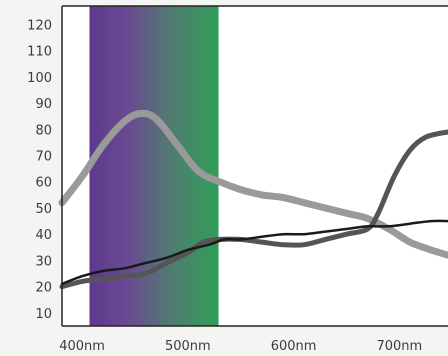 The image size is (448, 356). What do you see at coordinates (188, 346) in the screenshot?
I see `x-tick-label: 500nm` at bounding box center [188, 346].